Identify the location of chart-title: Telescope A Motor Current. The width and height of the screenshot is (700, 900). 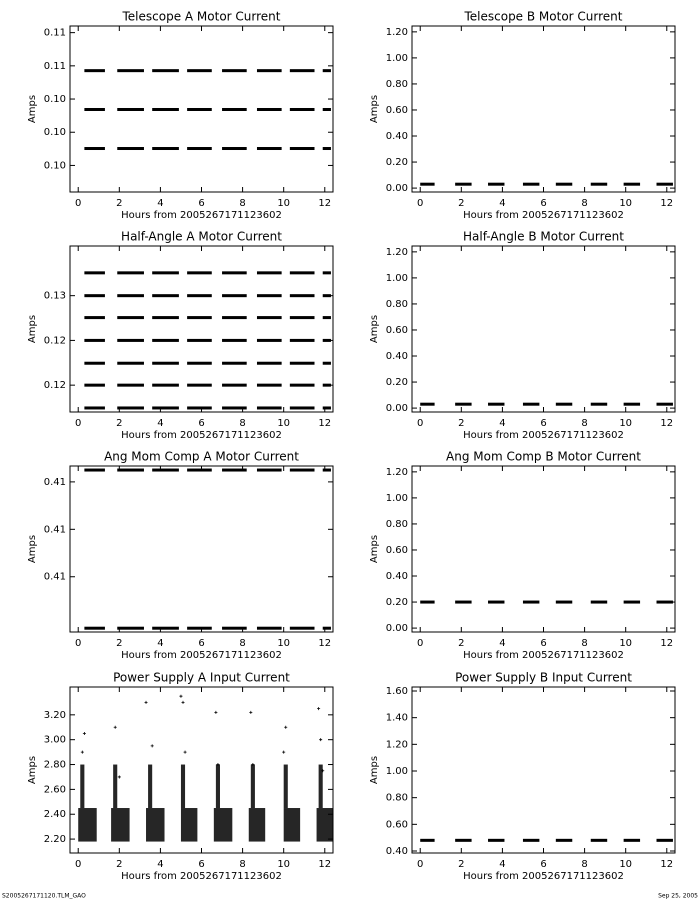
(201, 17).